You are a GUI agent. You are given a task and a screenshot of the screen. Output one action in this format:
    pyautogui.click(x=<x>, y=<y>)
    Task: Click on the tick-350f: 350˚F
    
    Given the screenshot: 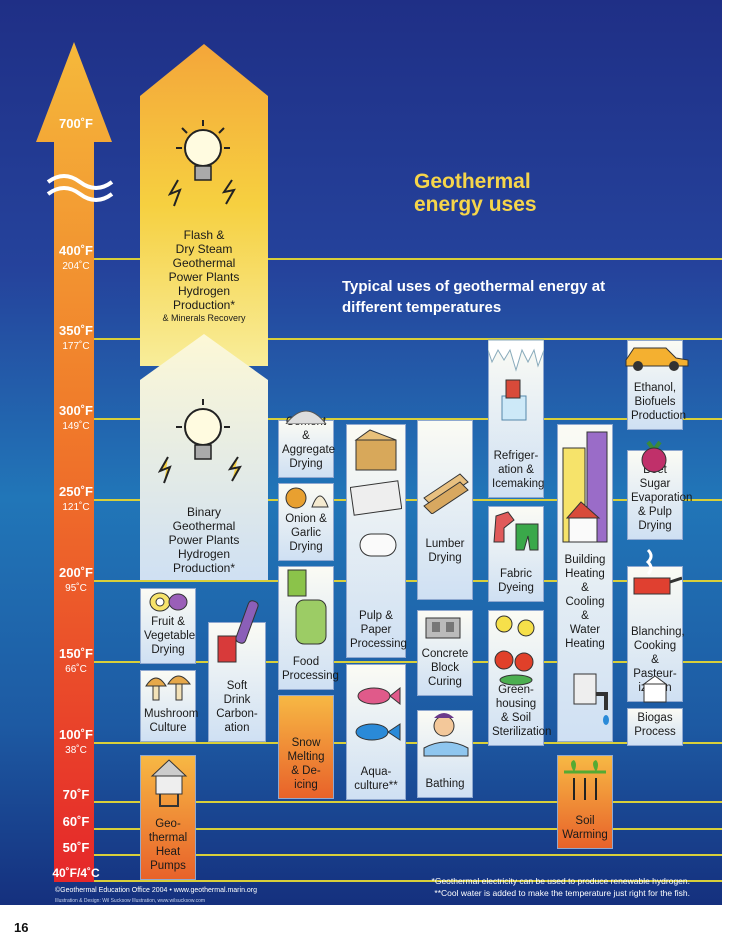 What is the action you would take?
    pyautogui.click(x=76, y=330)
    